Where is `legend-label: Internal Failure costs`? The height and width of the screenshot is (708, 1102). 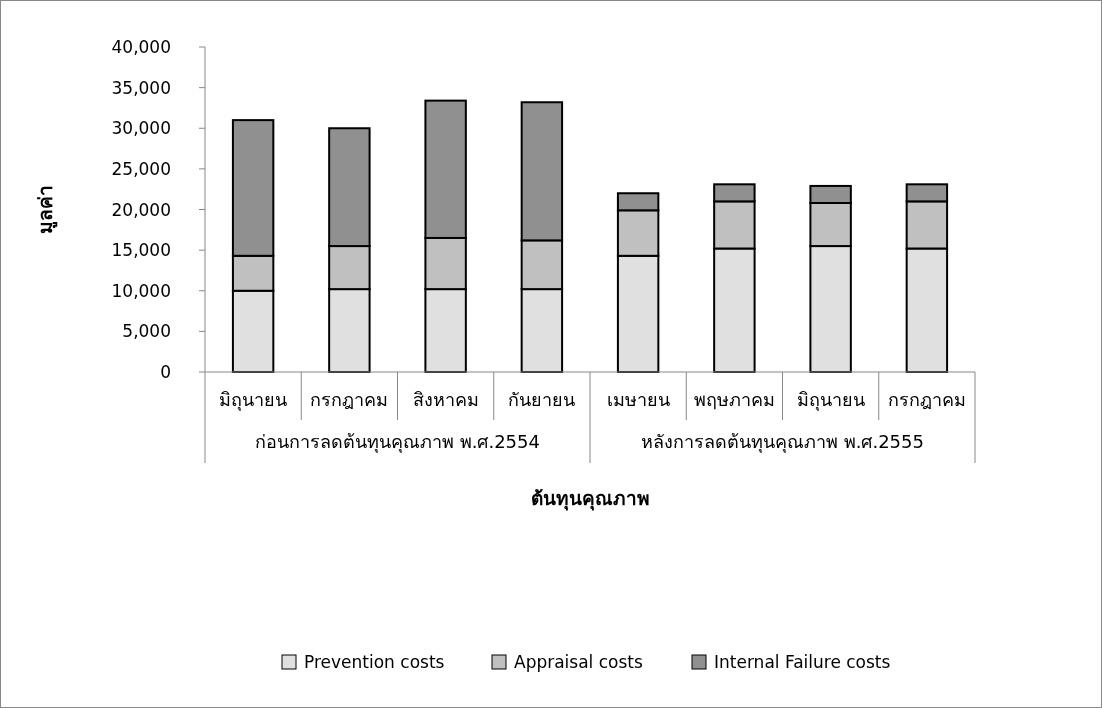 legend-label: Internal Failure costs is located at coordinates (802, 662).